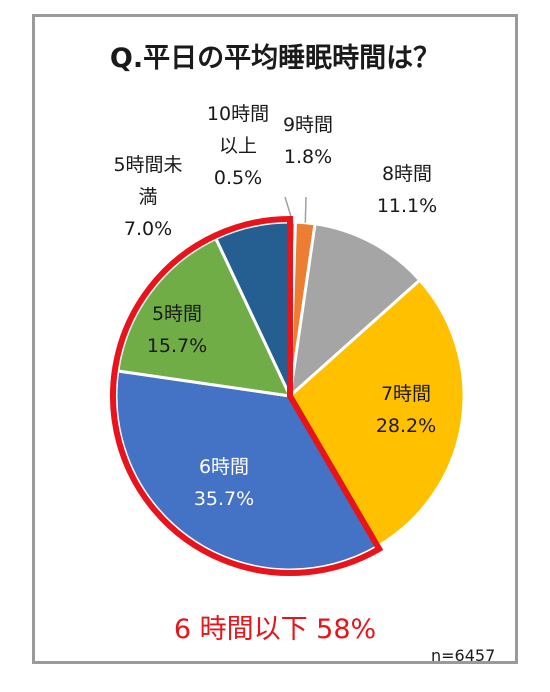 The image size is (550, 692). I want to click on slice-name: 8時間, so click(407, 174).